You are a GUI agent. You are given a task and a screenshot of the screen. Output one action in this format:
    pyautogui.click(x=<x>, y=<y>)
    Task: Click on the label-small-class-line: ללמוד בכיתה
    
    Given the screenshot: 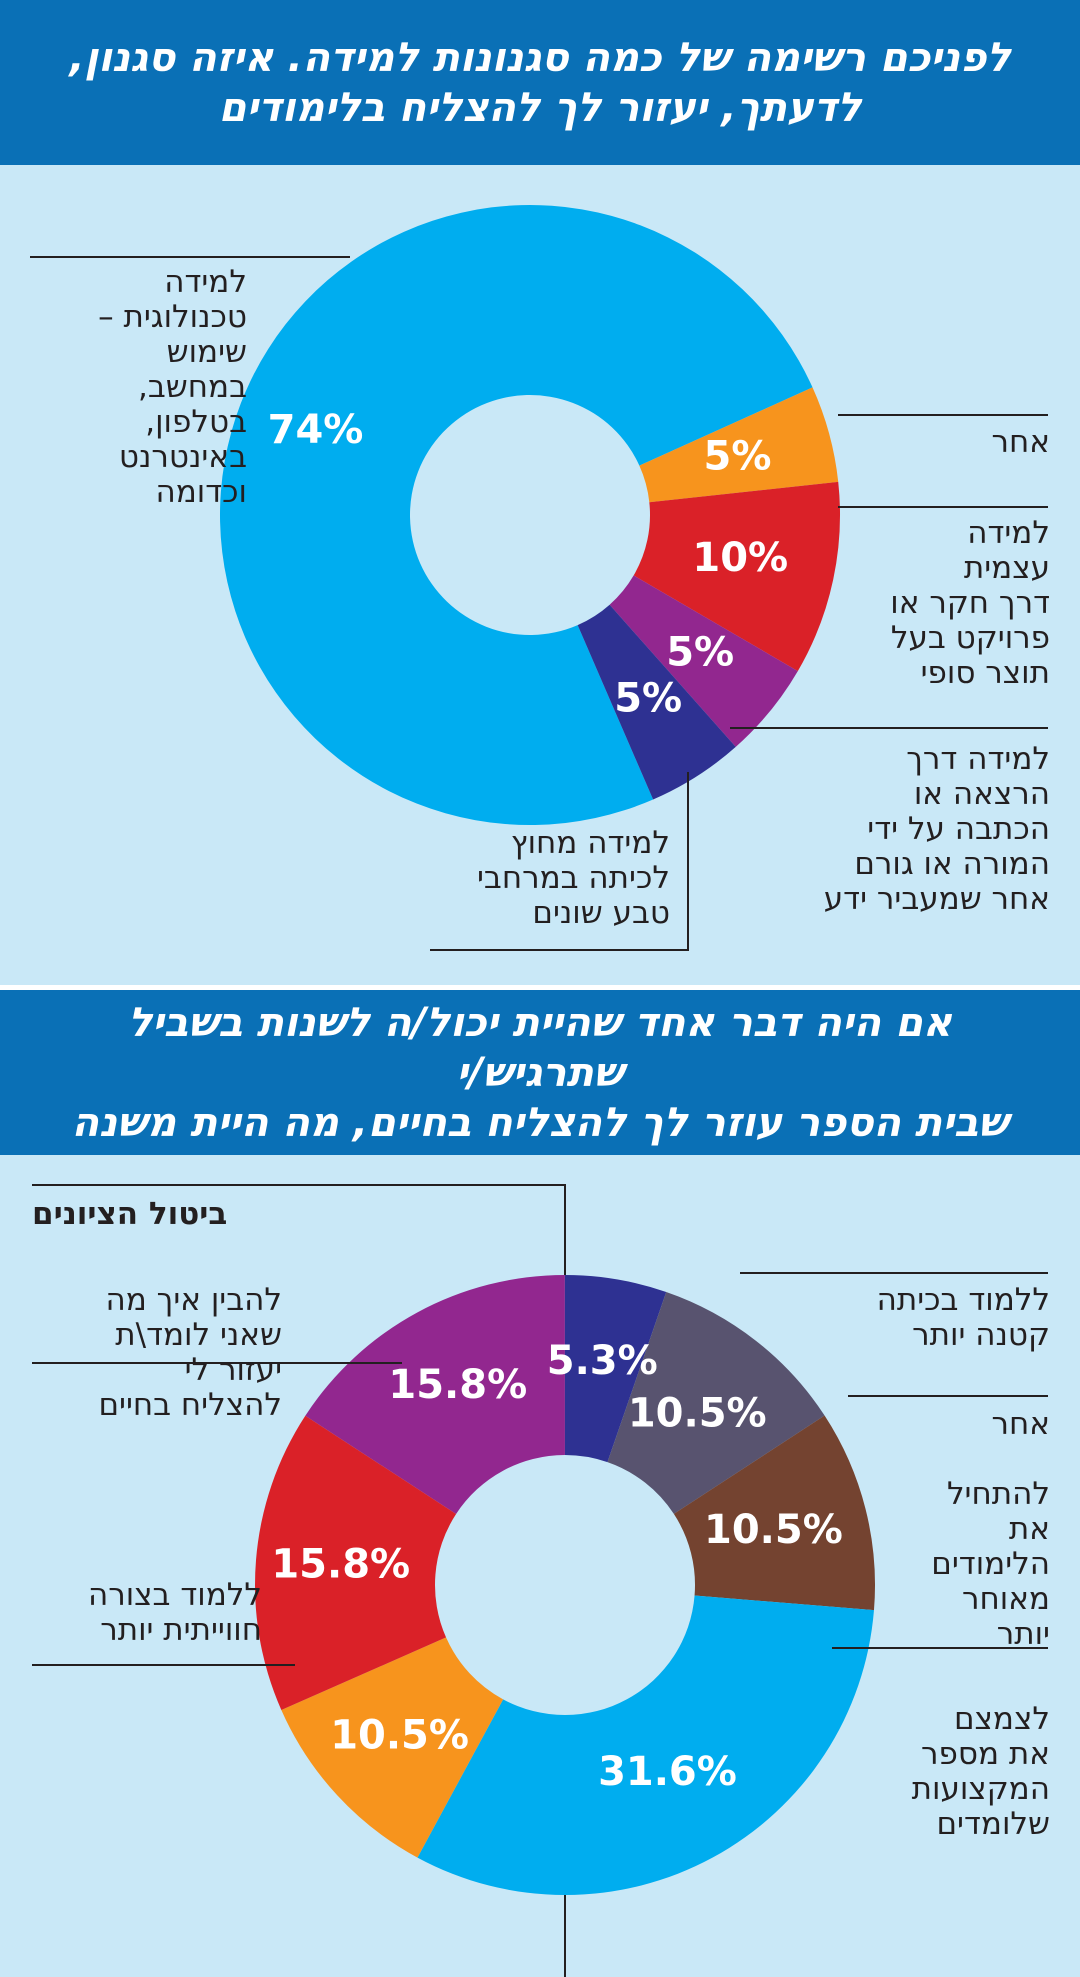 What is the action you would take?
    pyautogui.click(x=963, y=1300)
    